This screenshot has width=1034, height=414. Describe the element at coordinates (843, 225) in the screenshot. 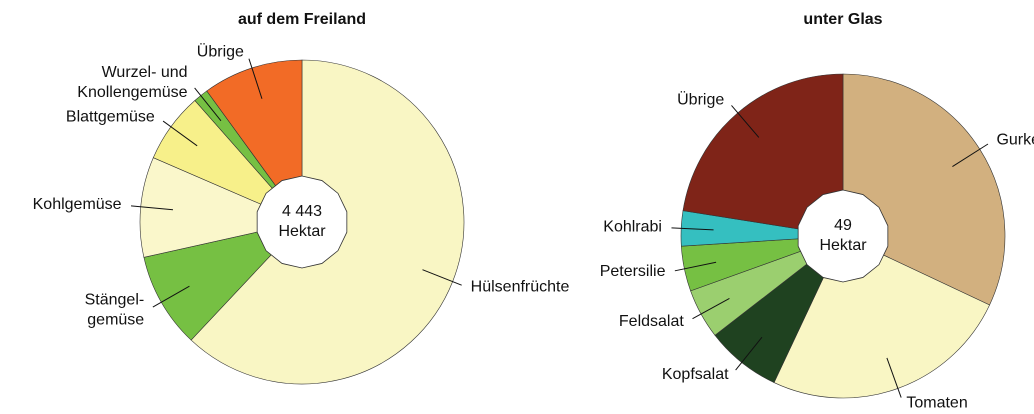

I see `center-label-line: 49` at that location.